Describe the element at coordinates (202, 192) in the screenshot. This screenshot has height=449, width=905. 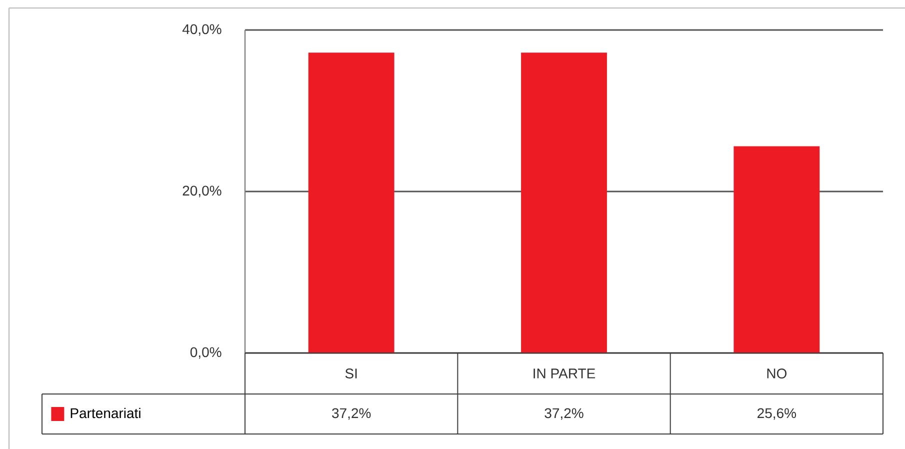
I see `y-tick-label: 20,0%` at that location.